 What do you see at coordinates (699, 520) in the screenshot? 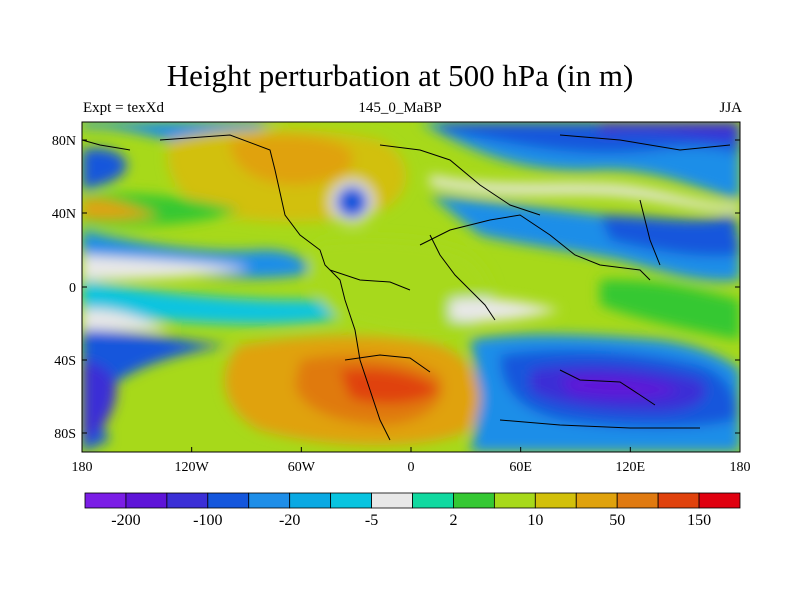
I see `colorbar-label: 150` at bounding box center [699, 520].